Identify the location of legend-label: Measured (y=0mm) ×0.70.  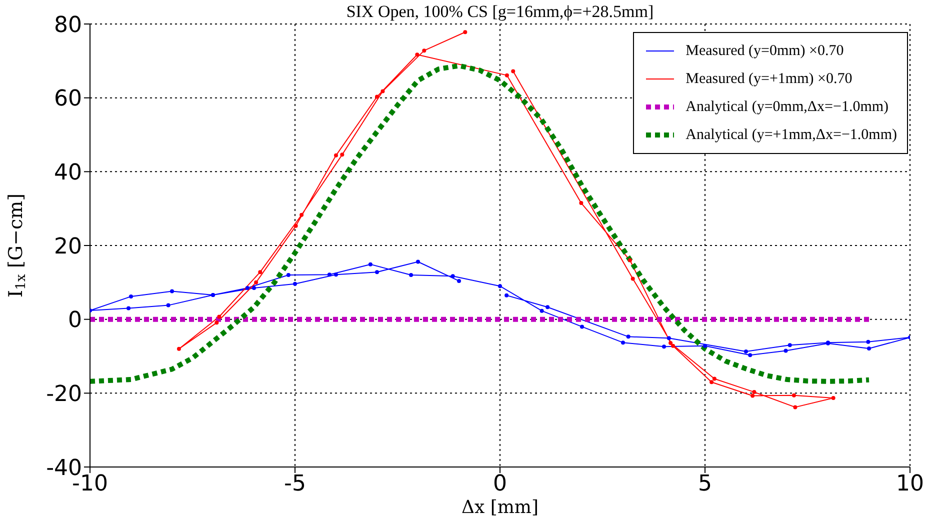
(765, 51).